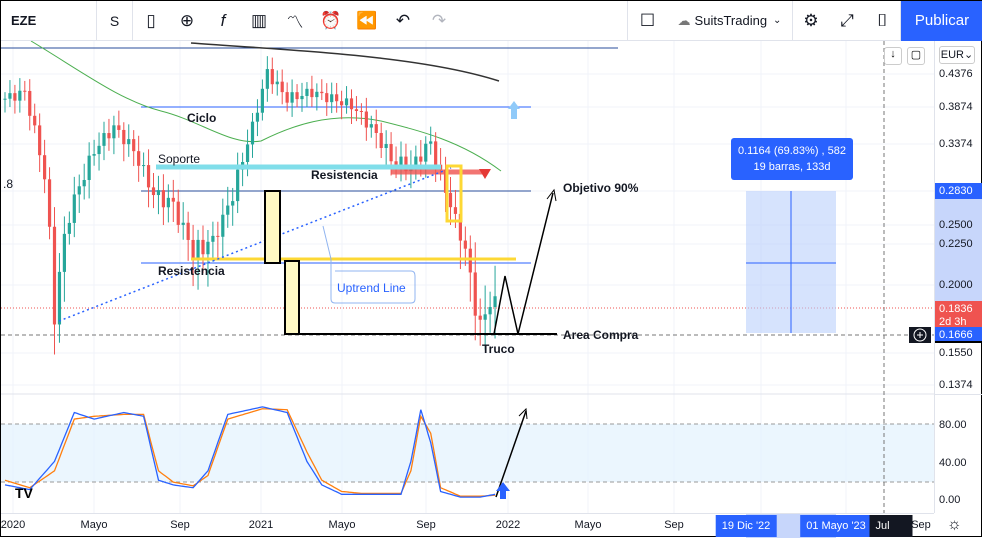 The width and height of the screenshot is (982, 559). I want to click on auto-scale-icon: ▢, so click(916, 56).